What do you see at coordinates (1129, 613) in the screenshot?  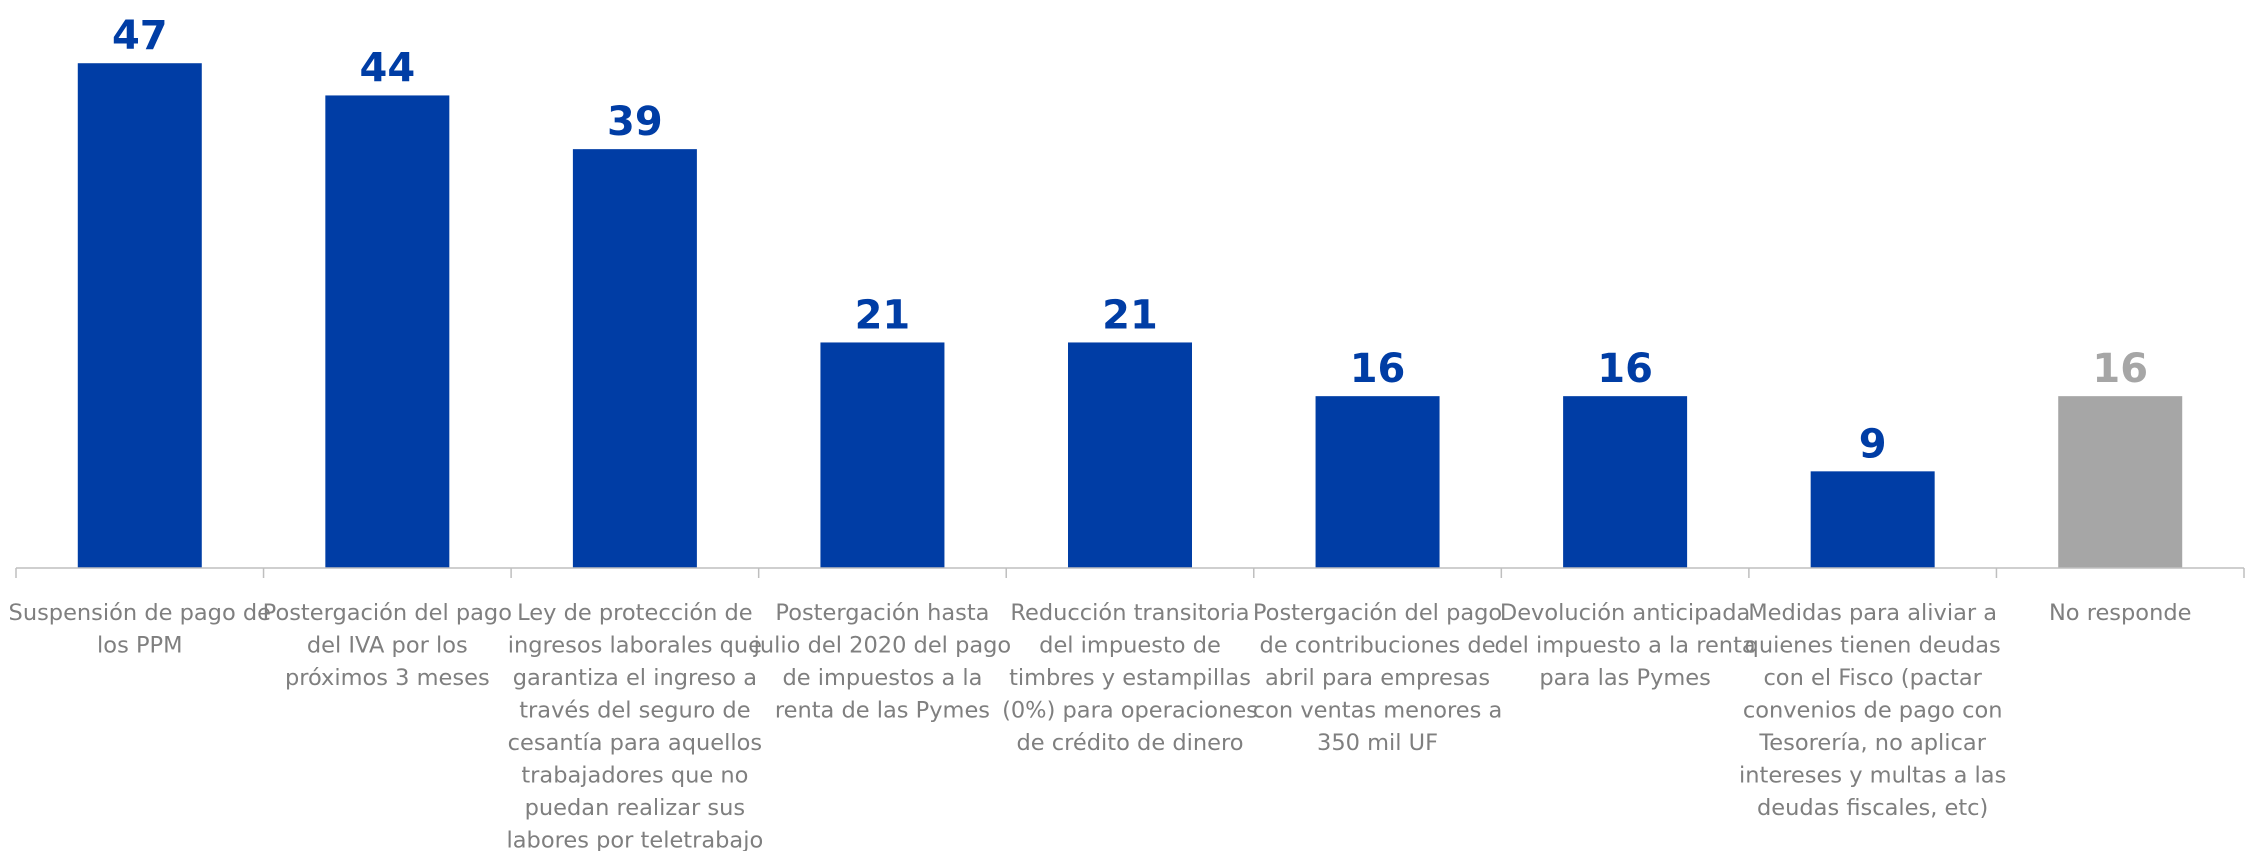 I see `category-label-line: Reducción transitoria` at bounding box center [1129, 613].